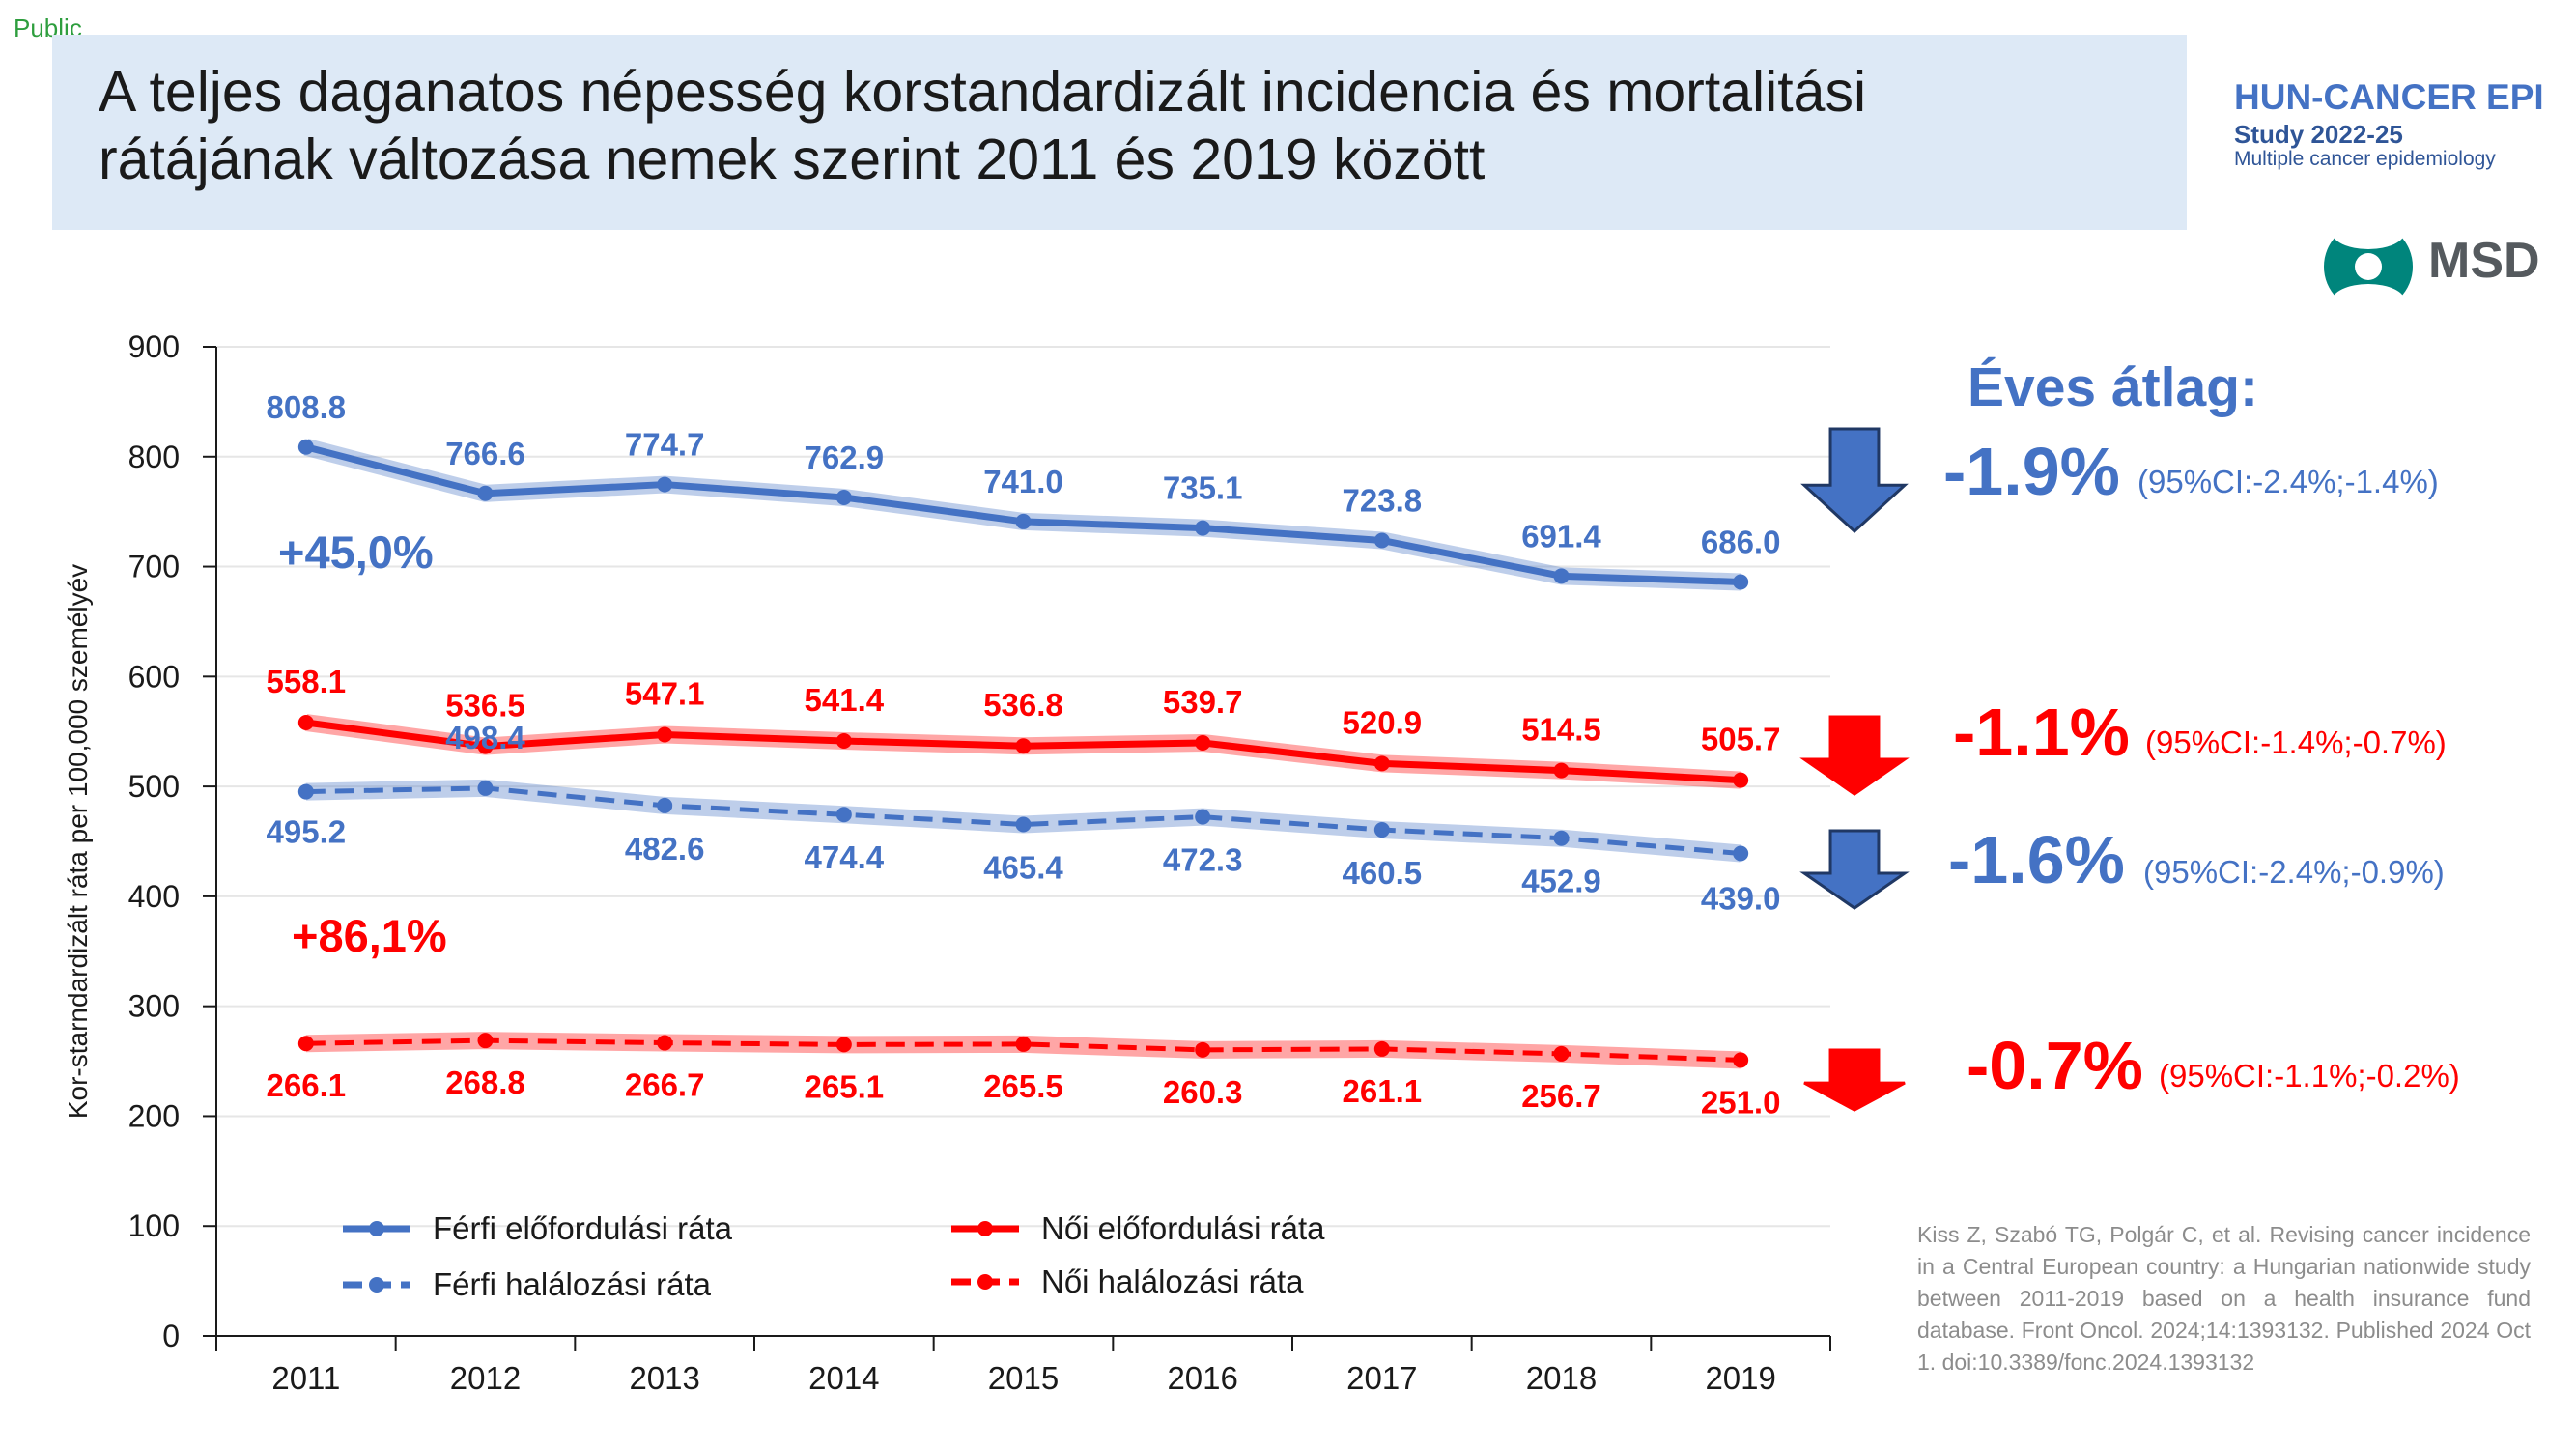 This screenshot has width=2576, height=1449. What do you see at coordinates (1741, 541) in the screenshot?
I see `data-label: 686.0` at bounding box center [1741, 541].